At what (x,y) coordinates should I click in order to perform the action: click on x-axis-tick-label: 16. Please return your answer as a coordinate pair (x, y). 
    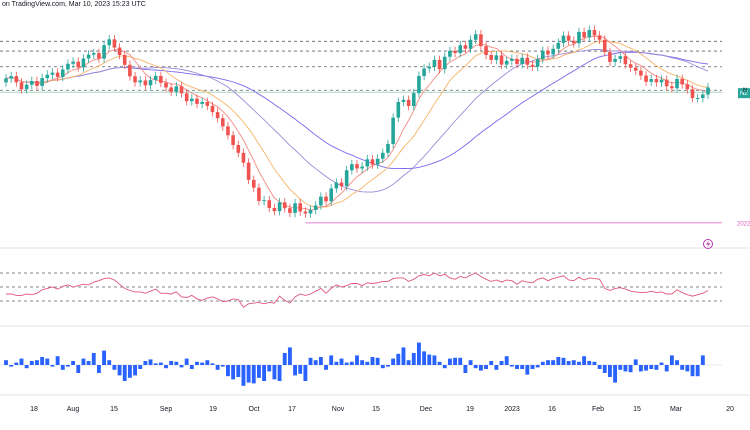
    Looking at the image, I should click on (552, 409).